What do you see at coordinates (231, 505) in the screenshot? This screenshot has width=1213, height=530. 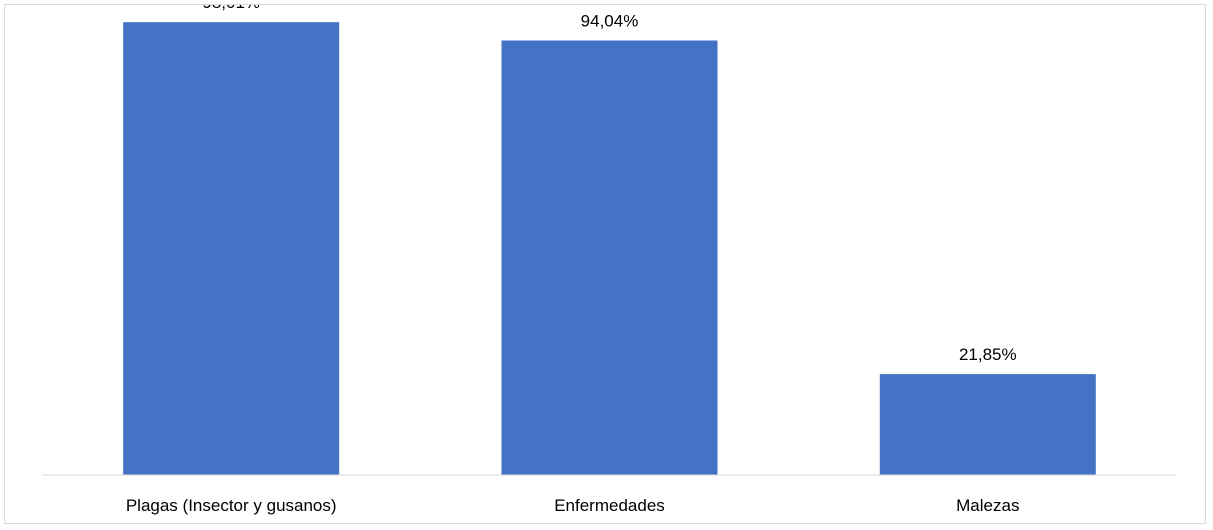 I see `category-label-0: Plagas (Insector y gusanos)` at bounding box center [231, 505].